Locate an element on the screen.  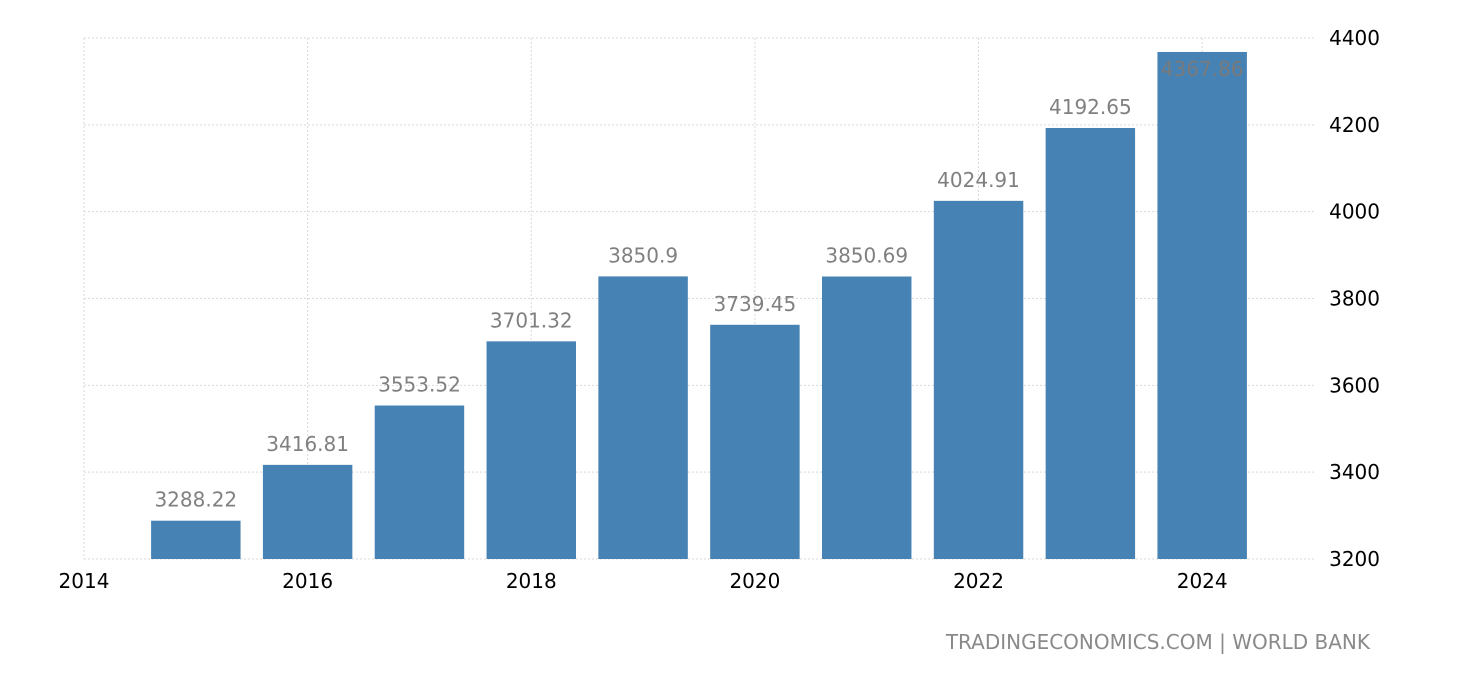
data-label-2020: 3739.45 is located at coordinates (755, 304).